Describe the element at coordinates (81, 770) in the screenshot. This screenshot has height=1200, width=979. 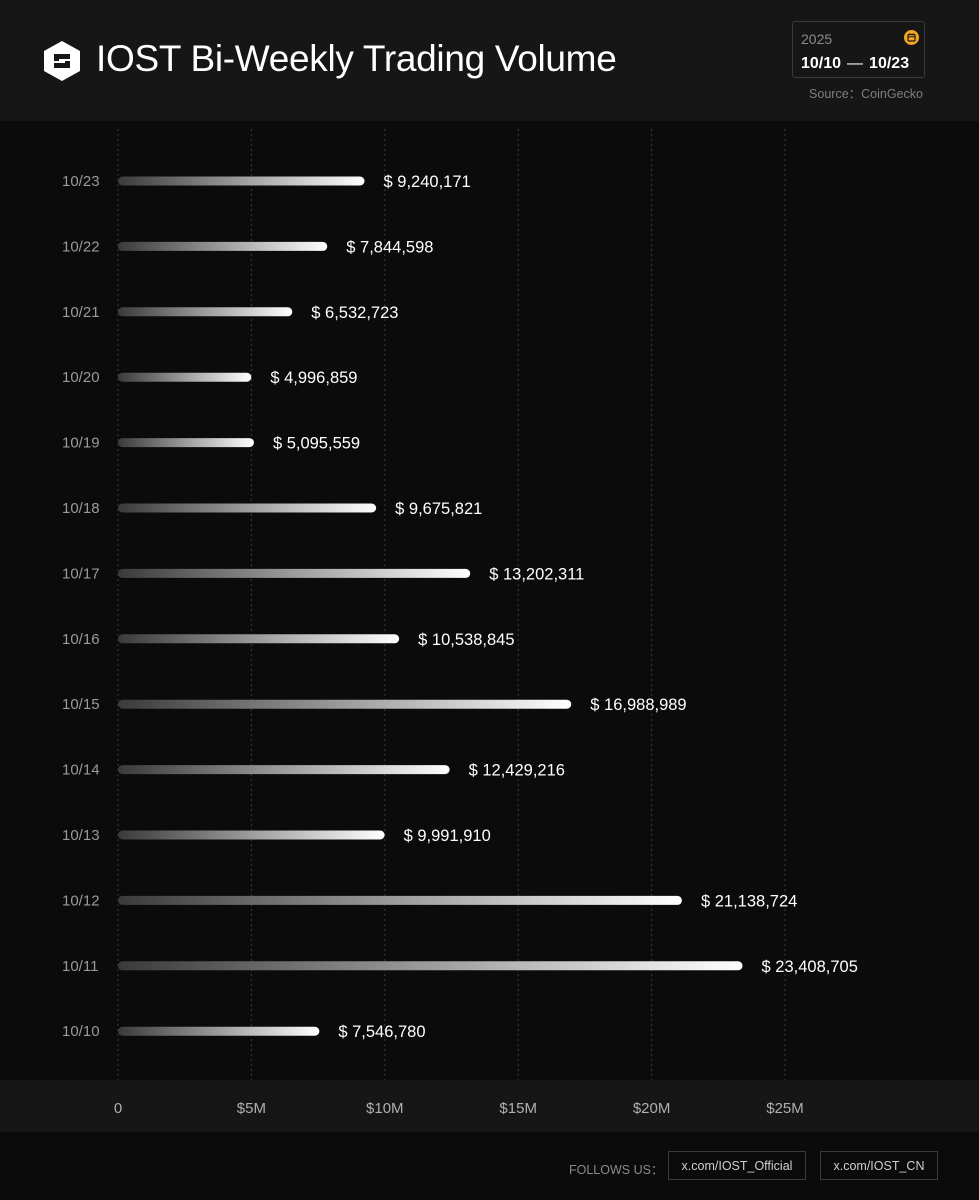
I see `category-label: 10/14` at that location.